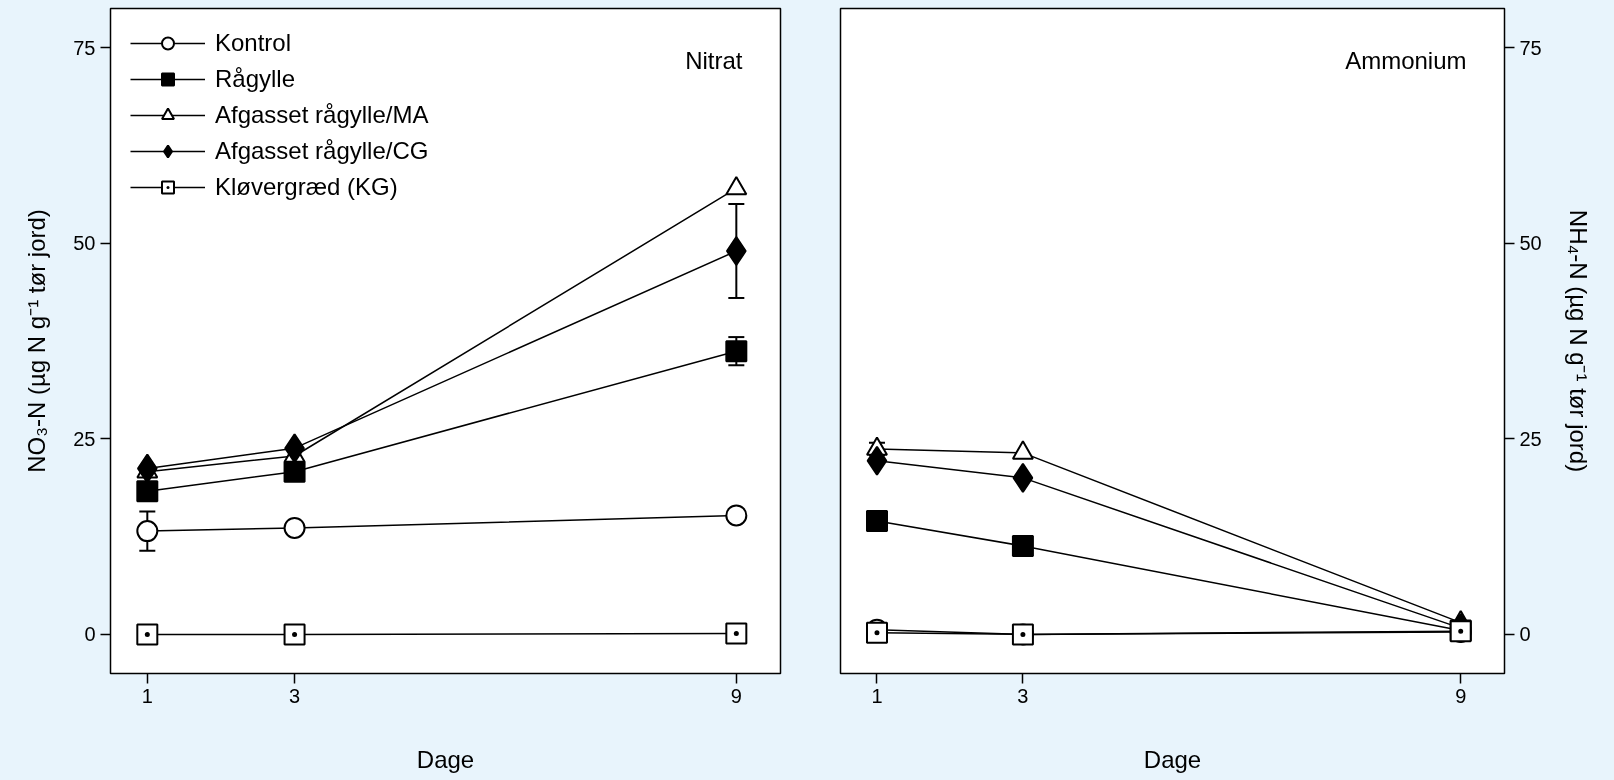 Image resolution: width=1614 pixels, height=780 pixels. I want to click on legend-label: Afgasset rågylle/MA, so click(322, 115).